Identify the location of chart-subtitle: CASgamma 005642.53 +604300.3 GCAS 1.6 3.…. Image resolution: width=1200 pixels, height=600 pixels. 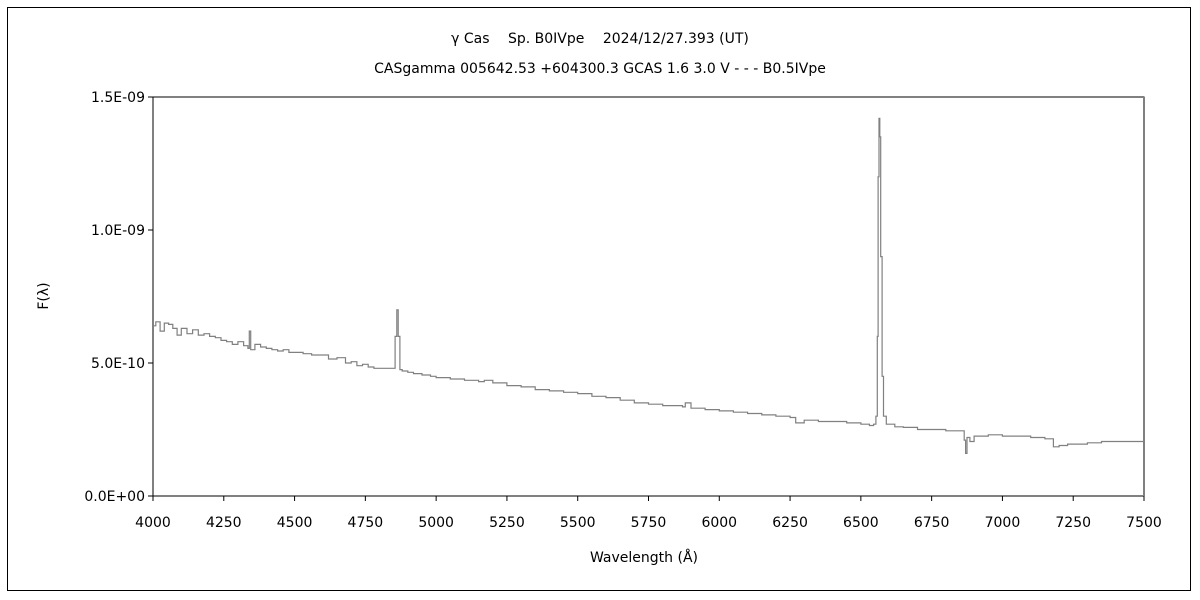
(600, 69).